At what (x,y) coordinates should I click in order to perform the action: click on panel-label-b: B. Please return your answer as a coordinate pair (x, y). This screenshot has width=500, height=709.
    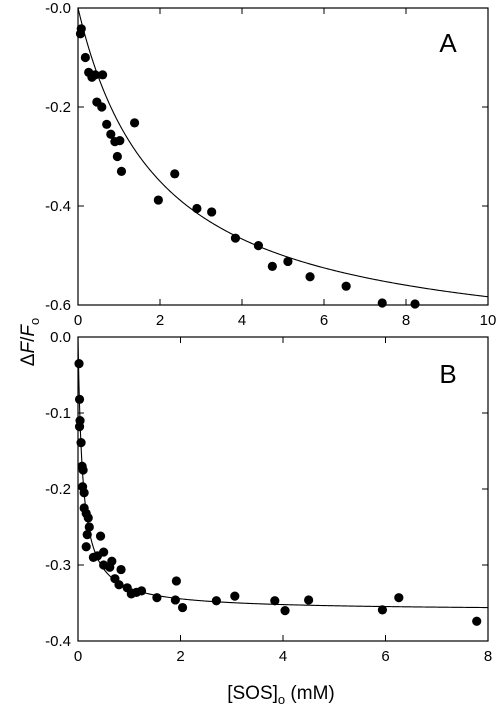
    Looking at the image, I should click on (447, 374).